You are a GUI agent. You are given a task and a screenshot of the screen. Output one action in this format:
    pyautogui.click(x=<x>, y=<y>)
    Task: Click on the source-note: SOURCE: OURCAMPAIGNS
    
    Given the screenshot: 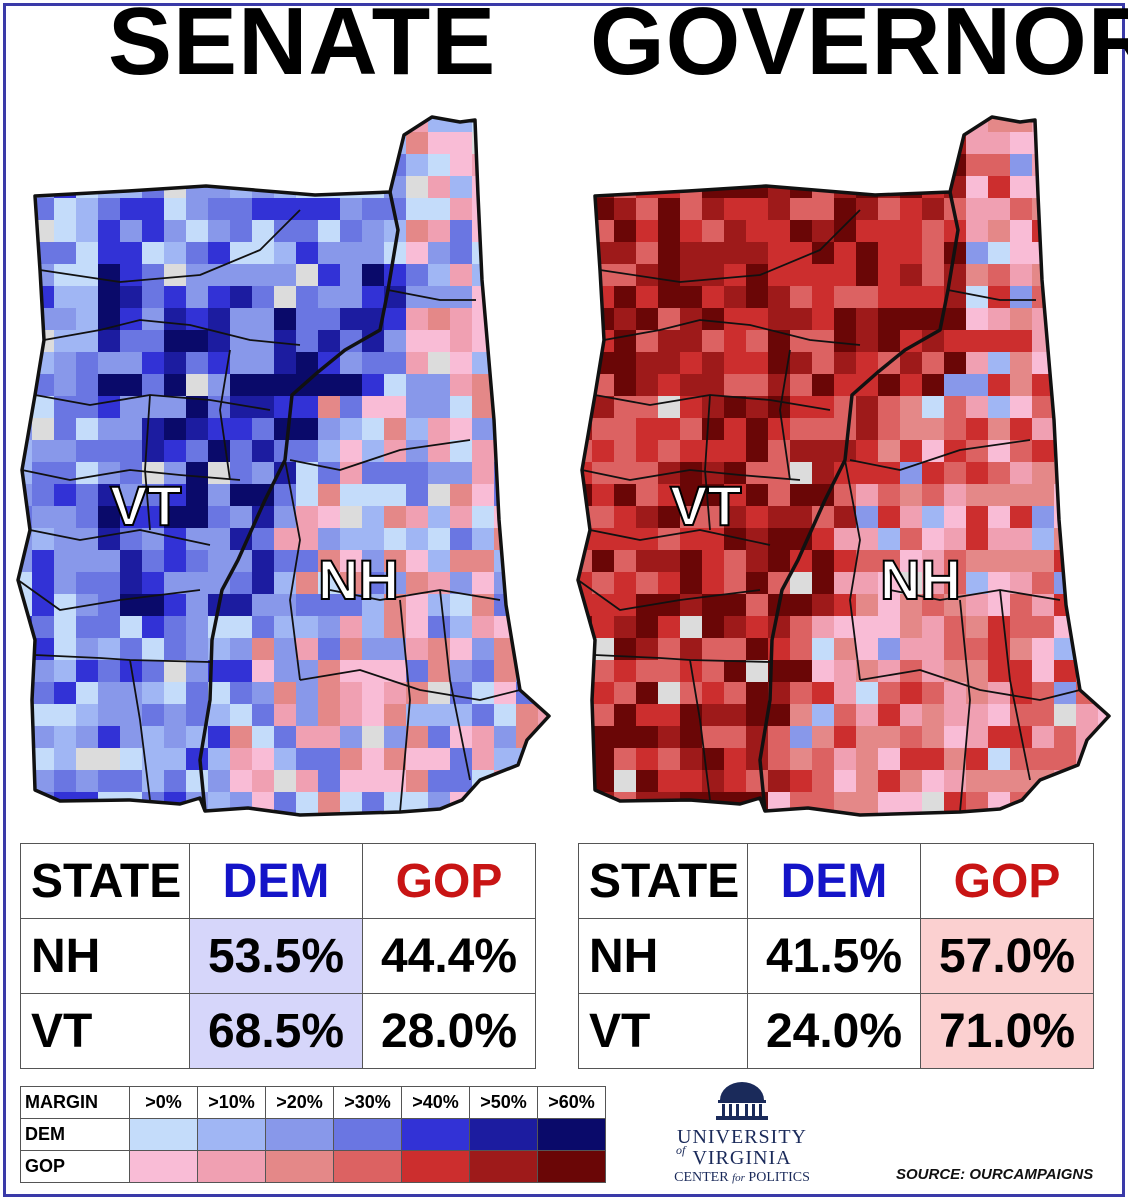 What is the action you would take?
    pyautogui.click(x=995, y=1174)
    